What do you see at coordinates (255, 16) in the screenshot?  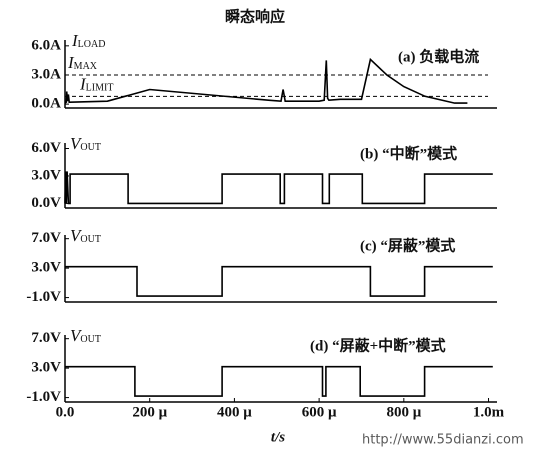 I see `chart-title: 瞬态响应` at bounding box center [255, 16].